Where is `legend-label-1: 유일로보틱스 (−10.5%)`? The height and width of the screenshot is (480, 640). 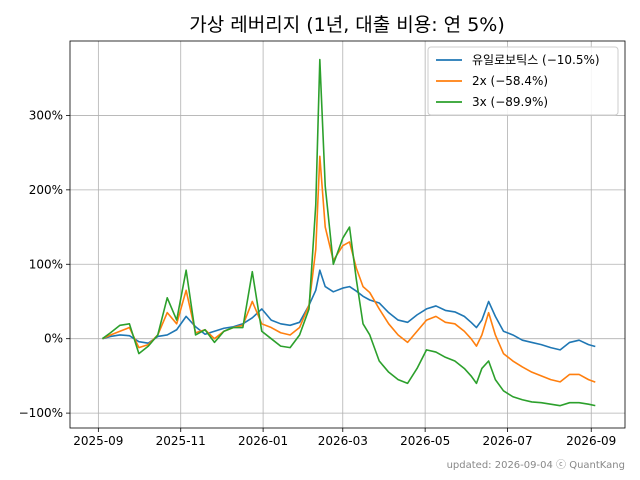 legend-label-1: 유일로보틱스 (−10.5%) is located at coordinates (536, 60).